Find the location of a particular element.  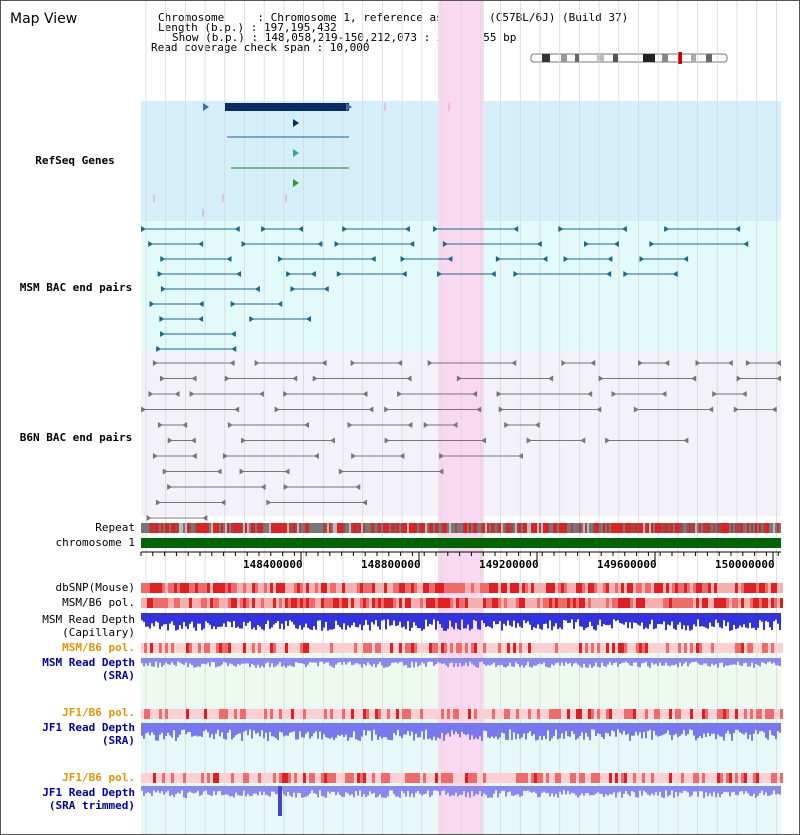

msm-b6-pol-label: MSM/B6 pol. is located at coordinates (98, 602).